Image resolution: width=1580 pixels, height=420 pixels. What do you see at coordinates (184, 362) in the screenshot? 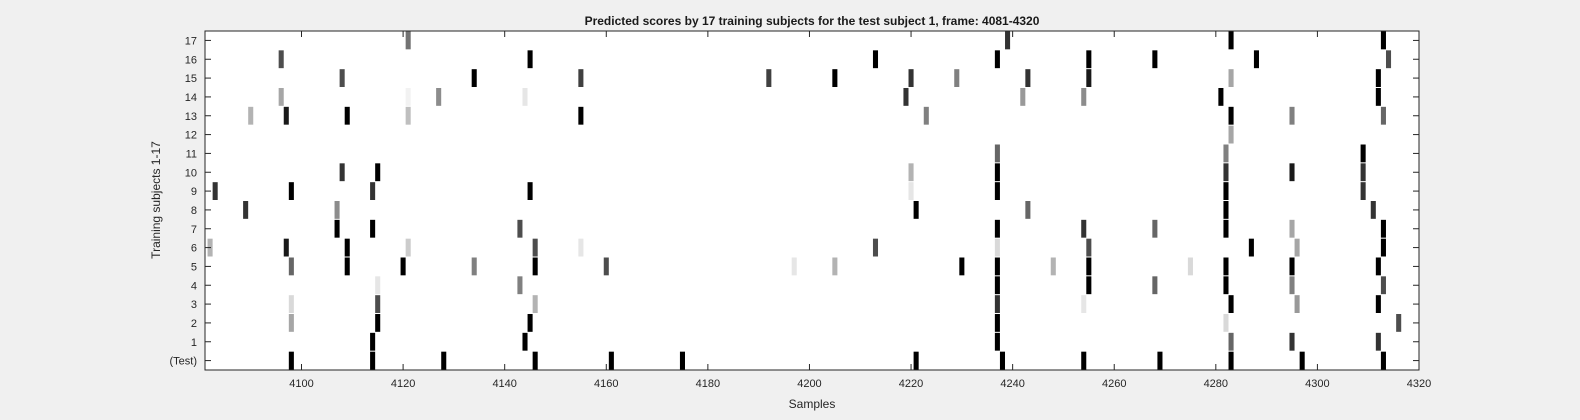
I see `y-tick-label: (Test)` at bounding box center [184, 362].